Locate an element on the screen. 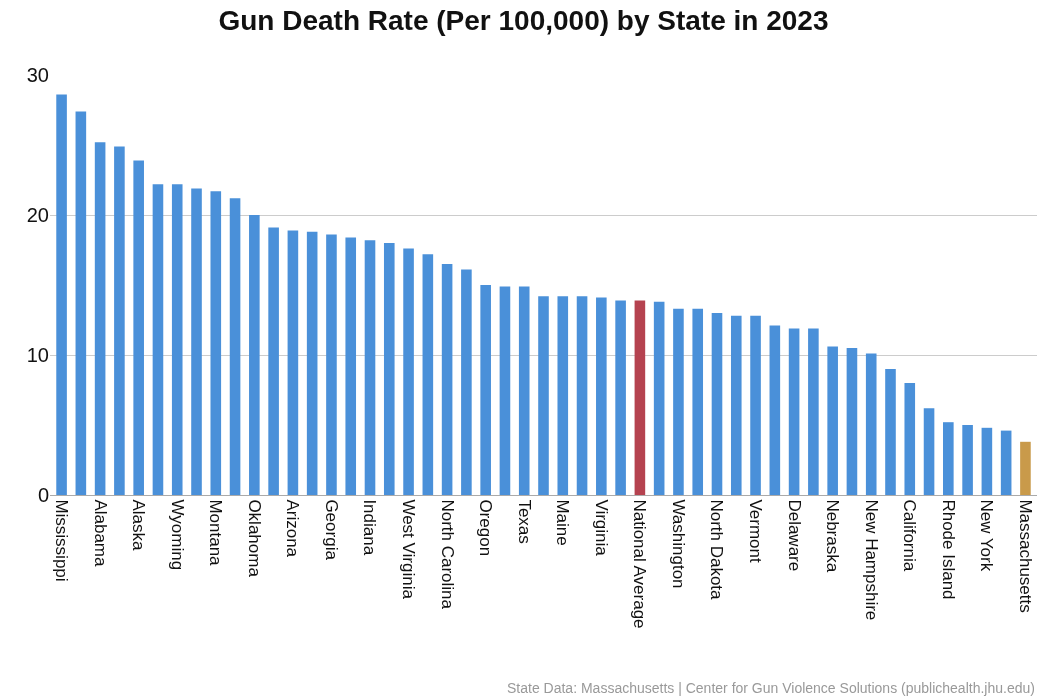 The width and height of the screenshot is (1047, 700). x-tick-label: Arizona is located at coordinates (293, 528).